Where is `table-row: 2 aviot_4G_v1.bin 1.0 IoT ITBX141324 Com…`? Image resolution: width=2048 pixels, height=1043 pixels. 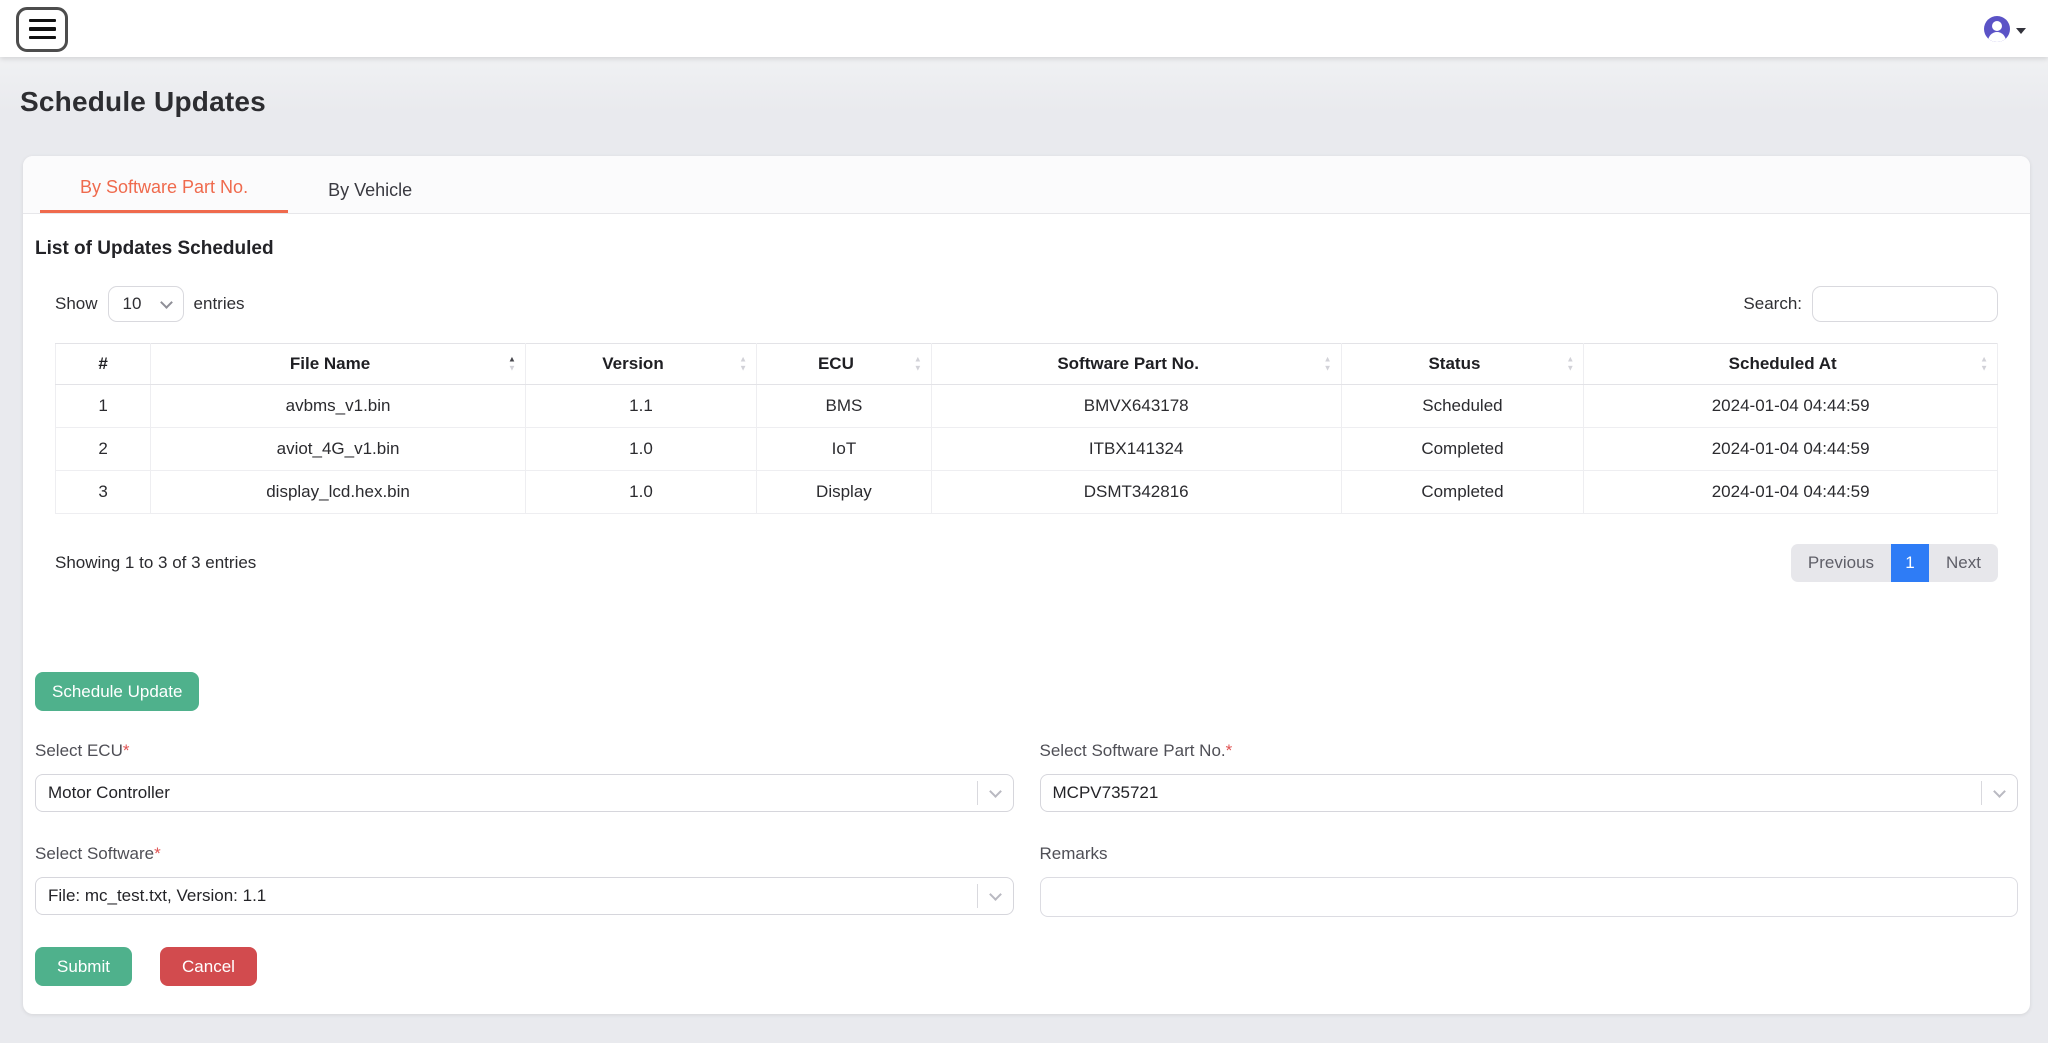
table-row: 2 aviot_4G_v1.bin 1.0 IoT ITBX141324 Com… is located at coordinates (1026, 449).